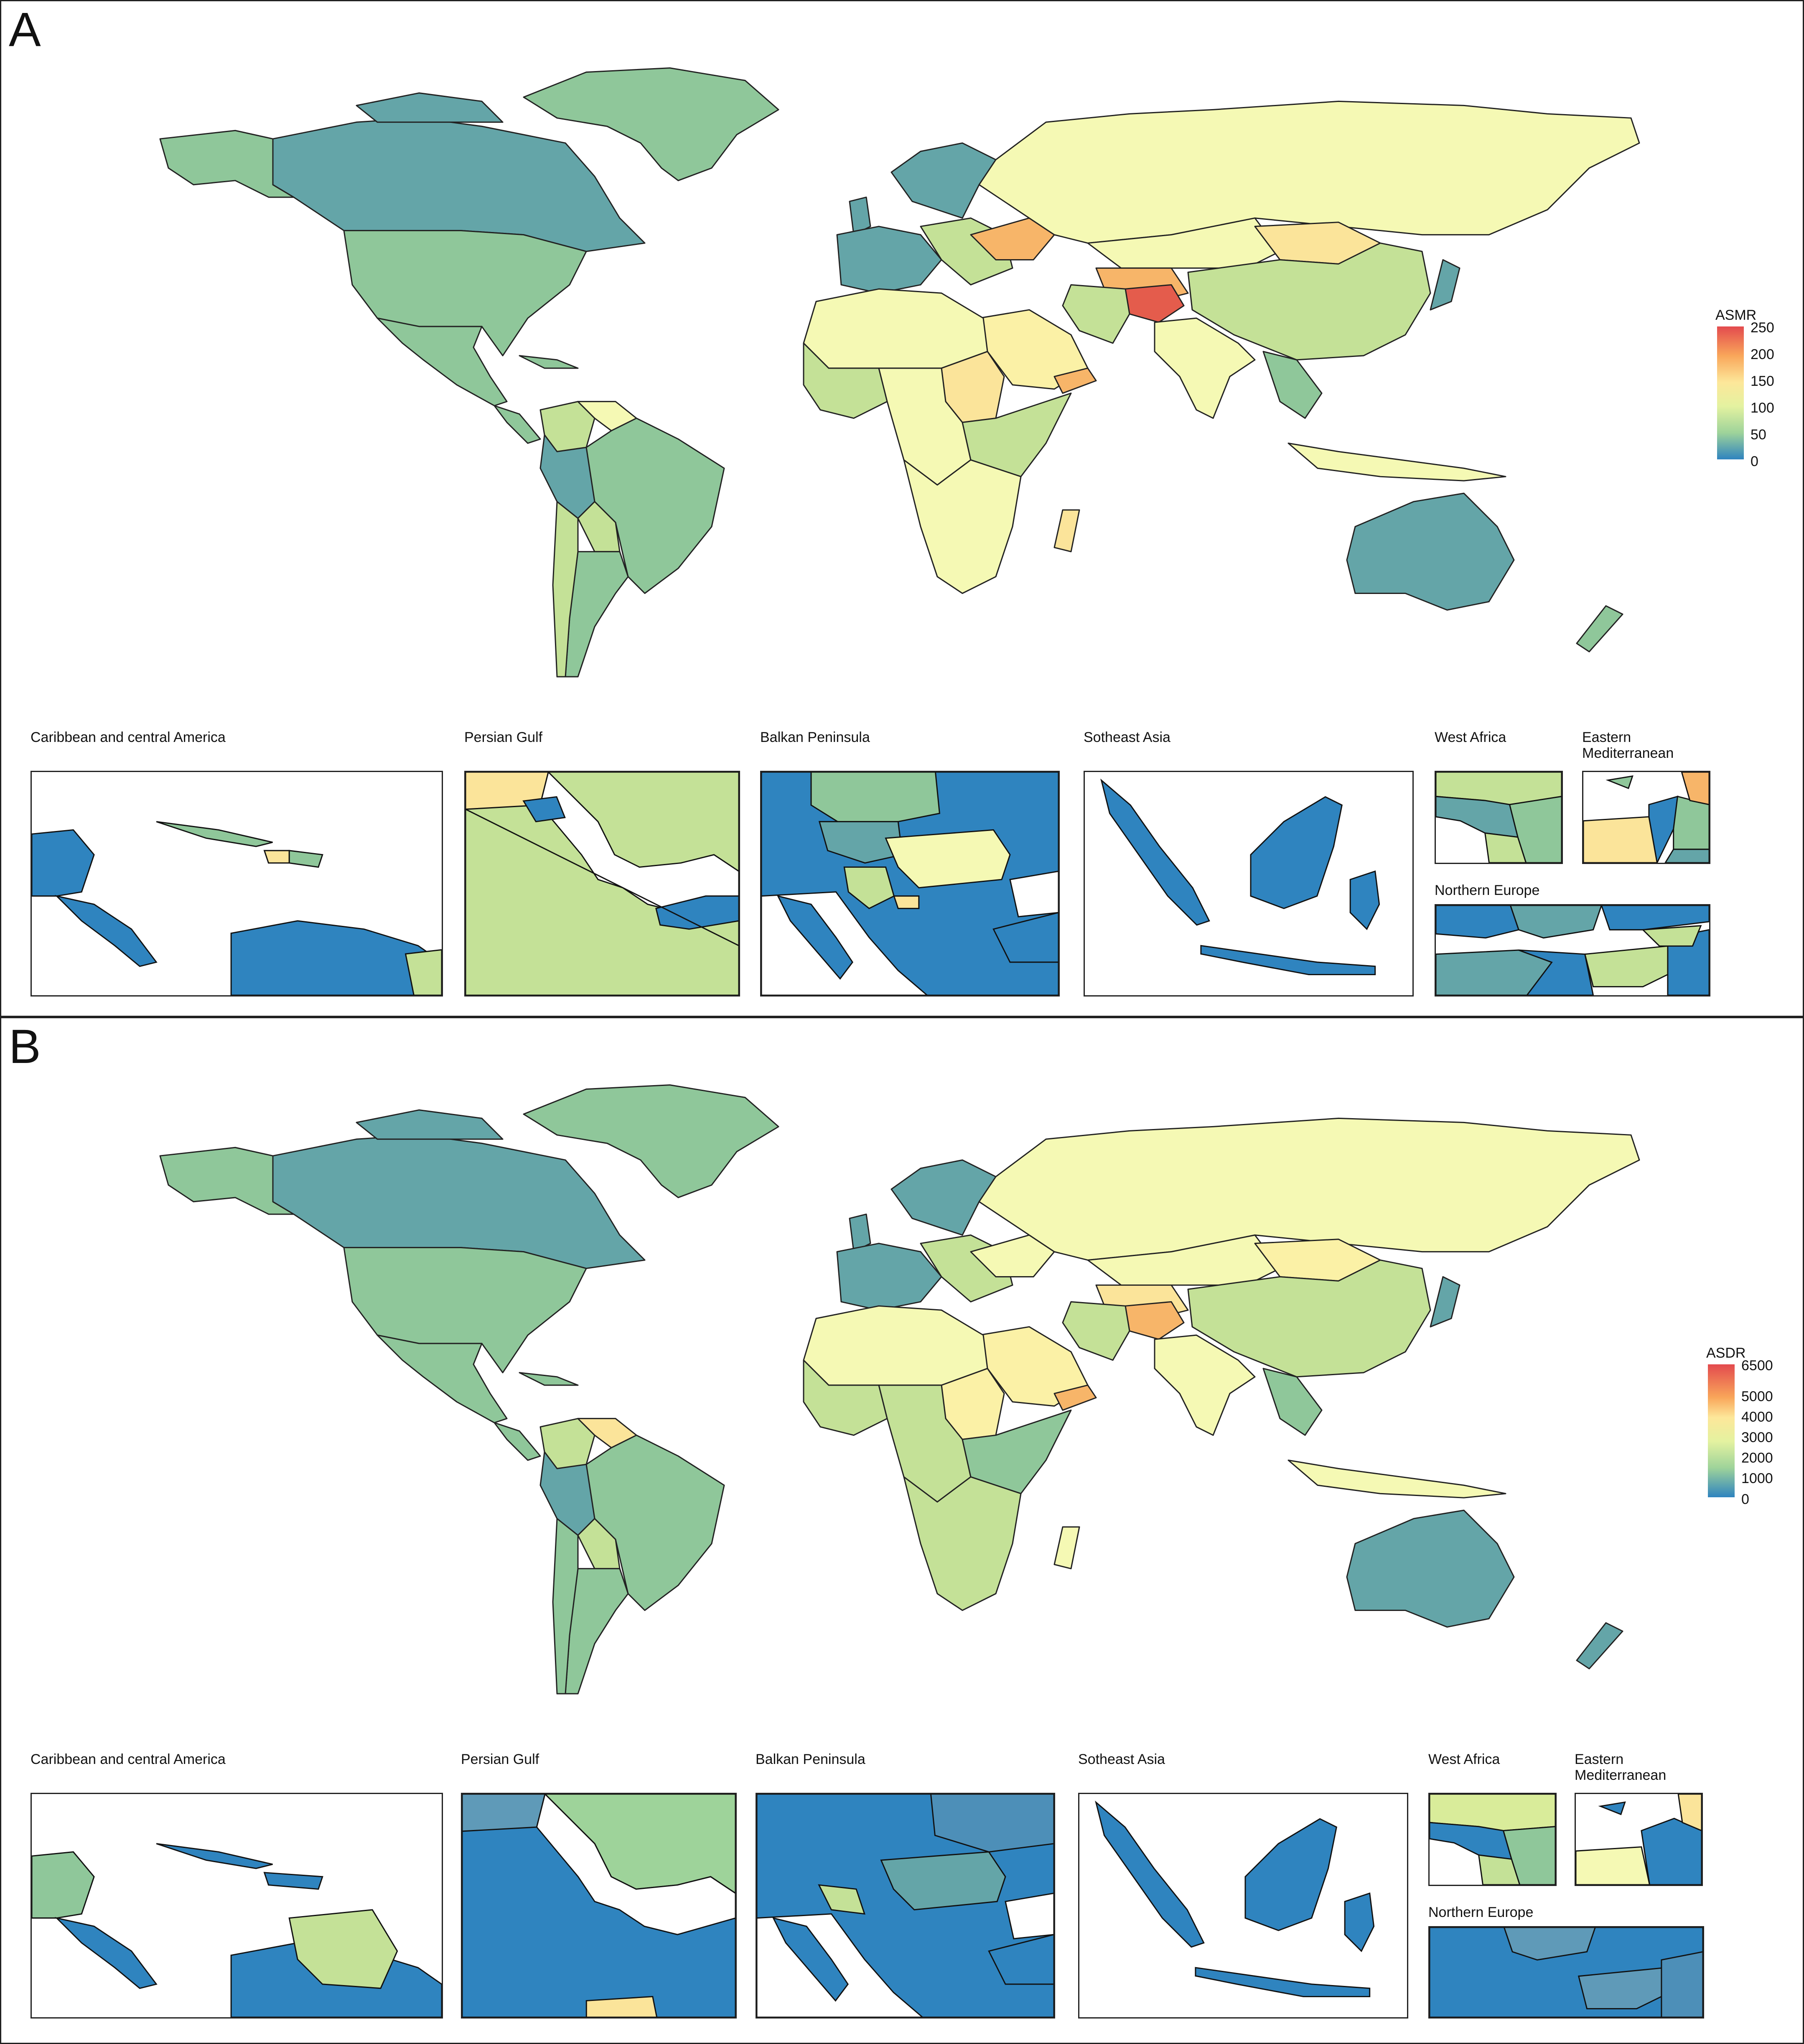 Image resolution: width=1804 pixels, height=2044 pixels. Describe the element at coordinates (1762, 408) in the screenshot. I see `legend-tick: 100` at that location.